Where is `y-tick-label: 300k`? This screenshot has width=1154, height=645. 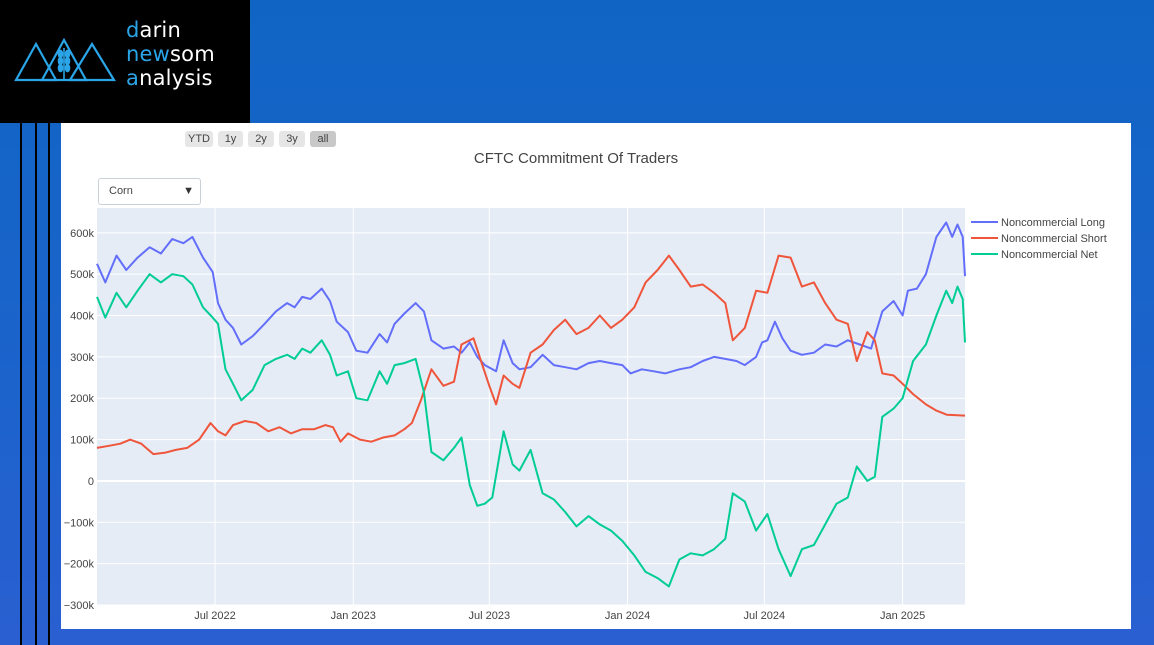 y-tick-label: 300k is located at coordinates (82, 358).